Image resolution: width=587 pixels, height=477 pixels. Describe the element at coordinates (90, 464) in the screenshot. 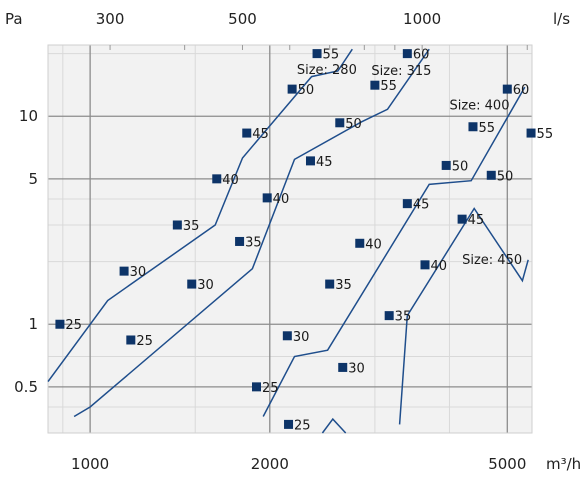

I see `x-tick-label: 1000` at that location.